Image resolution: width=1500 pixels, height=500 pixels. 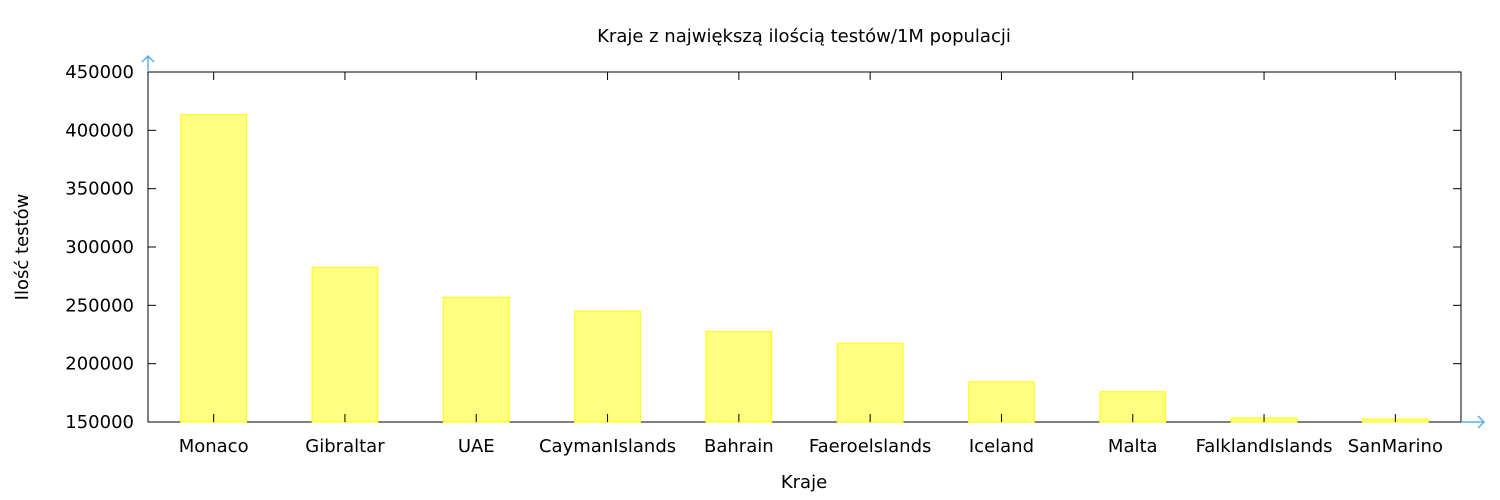 What do you see at coordinates (476, 446) in the screenshot?
I see `x-tick-label: UAE` at bounding box center [476, 446].